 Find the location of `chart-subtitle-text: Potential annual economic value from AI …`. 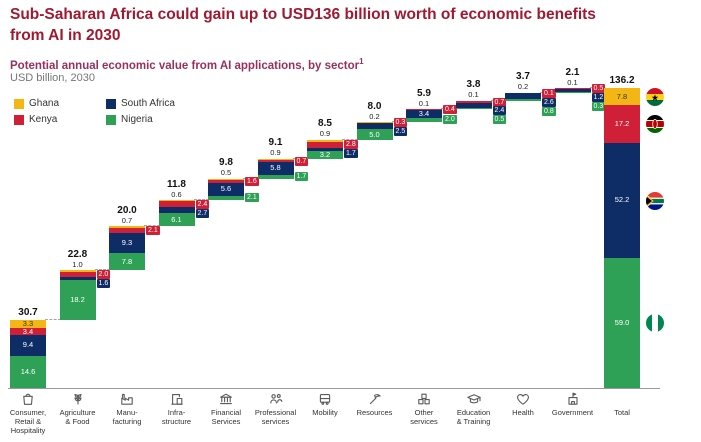

chart-subtitle-text: Potential annual economic value from AI … is located at coordinates (185, 65).